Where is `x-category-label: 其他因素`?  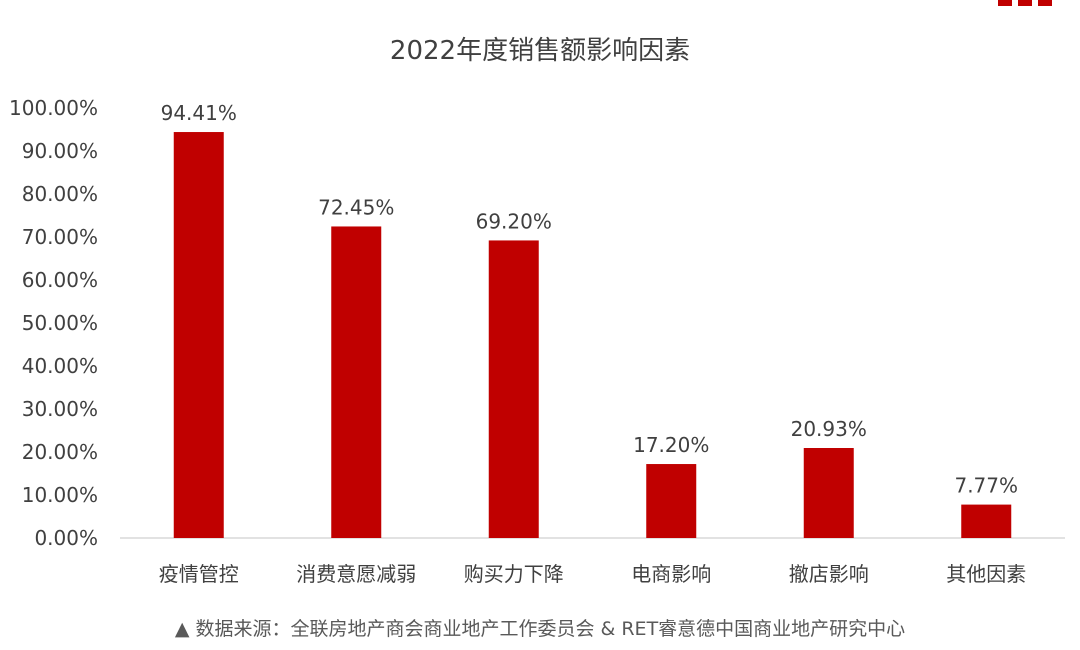
x-category-label: 其他因素 is located at coordinates (986, 574).